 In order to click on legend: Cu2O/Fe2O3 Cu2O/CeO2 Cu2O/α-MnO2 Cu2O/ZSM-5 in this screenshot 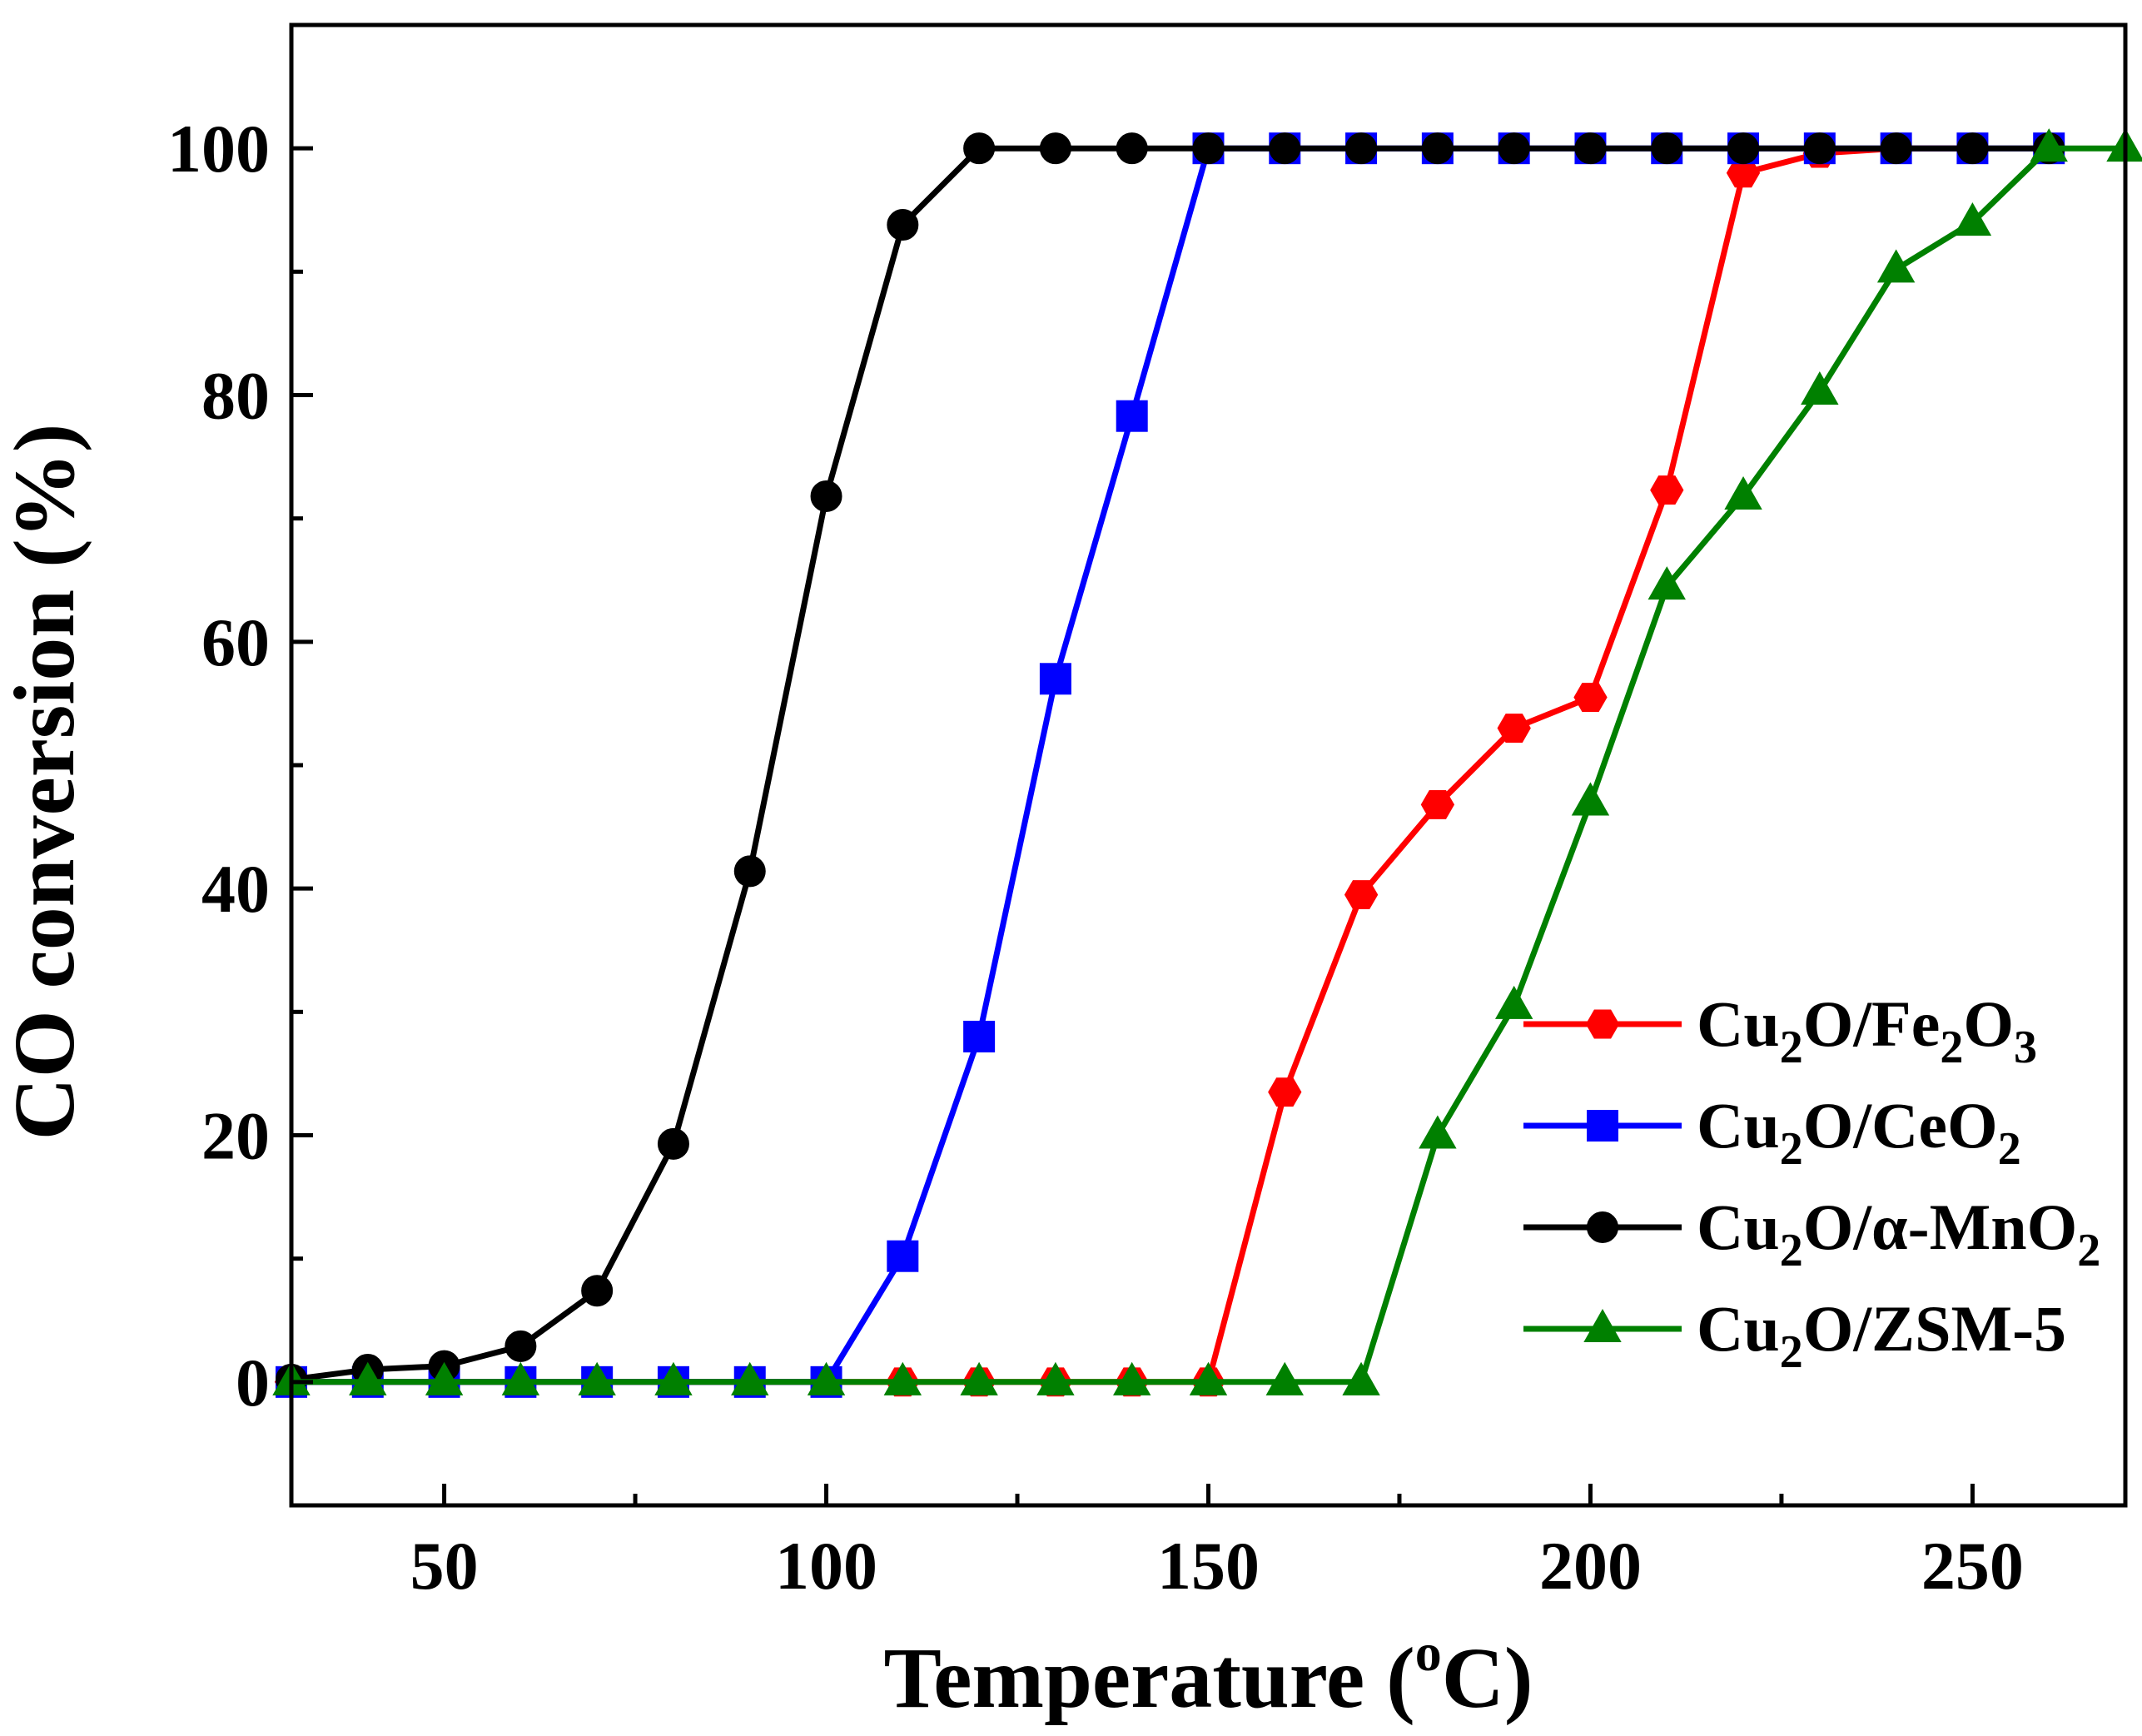, I will do `click(1811, 1182)`.